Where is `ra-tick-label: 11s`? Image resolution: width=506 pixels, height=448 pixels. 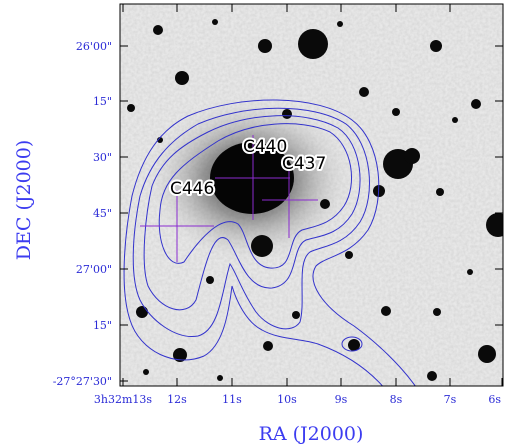
ra-tick-label: 11s is located at coordinates (232, 399).